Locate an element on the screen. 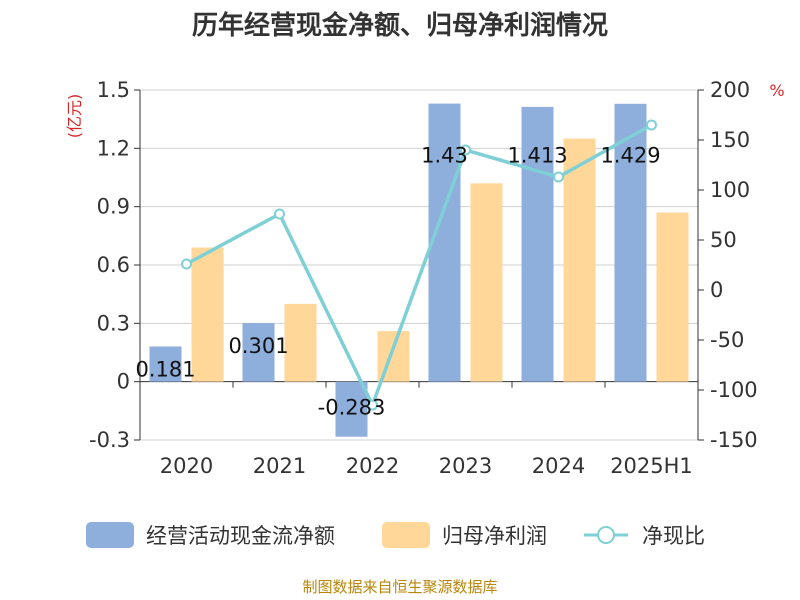 The width and height of the screenshot is (800, 600). legend-swatch-cashflow is located at coordinates (110, 535).